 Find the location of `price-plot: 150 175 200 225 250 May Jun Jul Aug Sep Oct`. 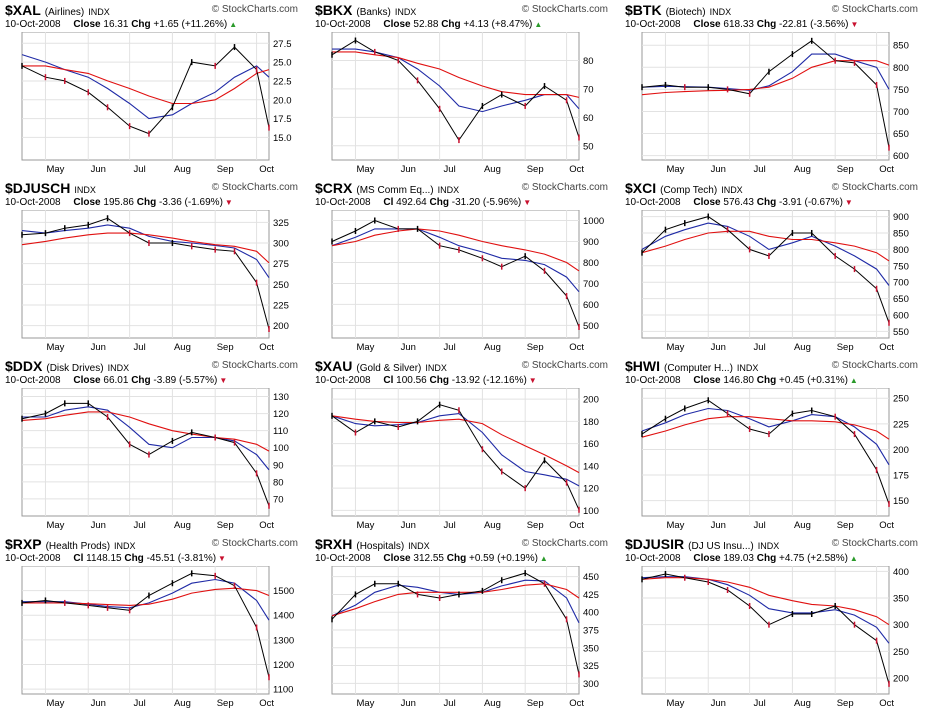

price-plot: 150 175 200 225 250 May Jun Jul Aug Sep Oct is located at coordinates (775, 459).